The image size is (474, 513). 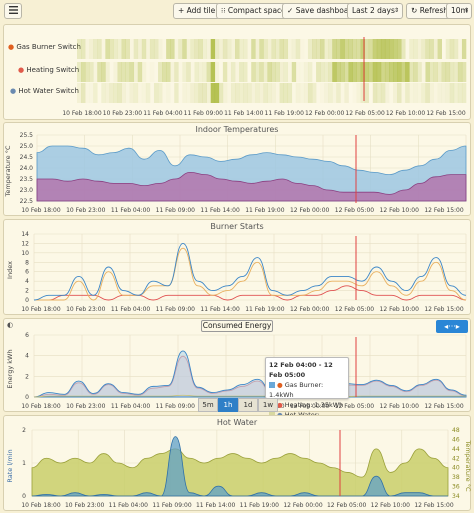 I want to click on compact-icon: ⁝⁝, so click(x=223, y=11).